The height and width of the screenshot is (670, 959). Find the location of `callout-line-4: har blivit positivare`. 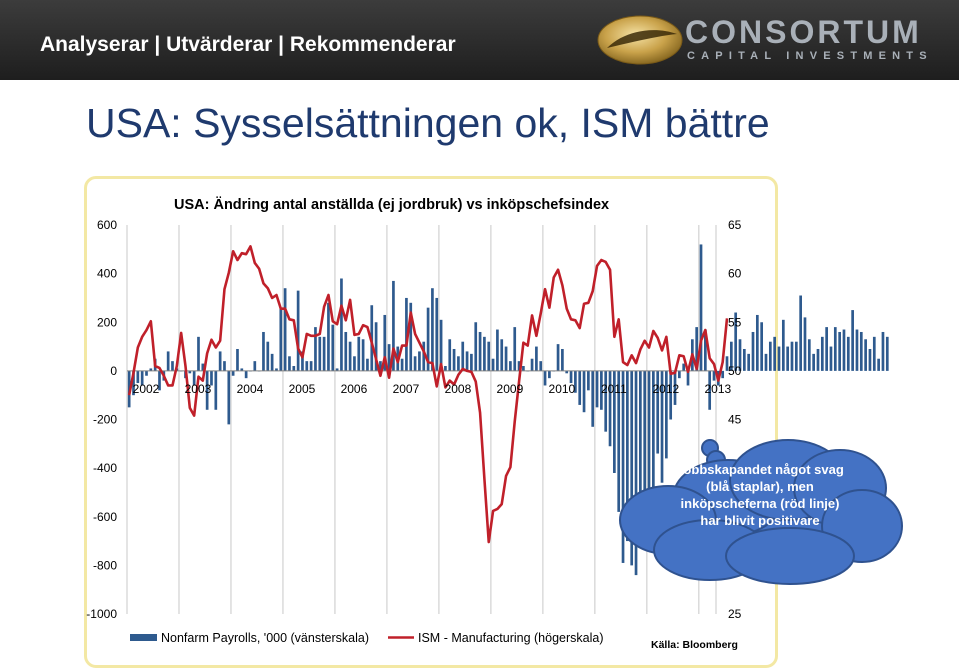

callout-line-4: har blivit positivare is located at coordinates (760, 520).